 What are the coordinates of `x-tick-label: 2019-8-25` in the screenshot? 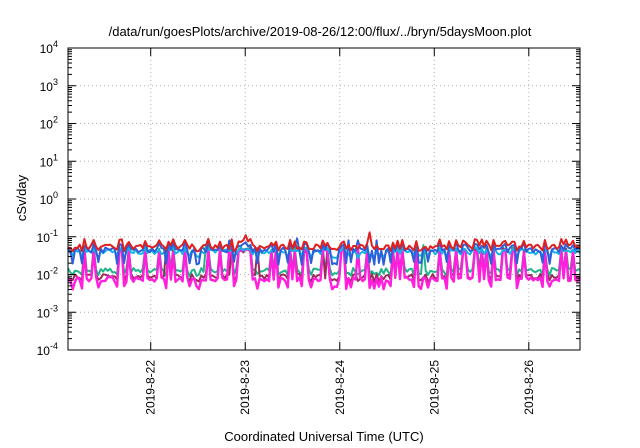 It's located at (434, 387).